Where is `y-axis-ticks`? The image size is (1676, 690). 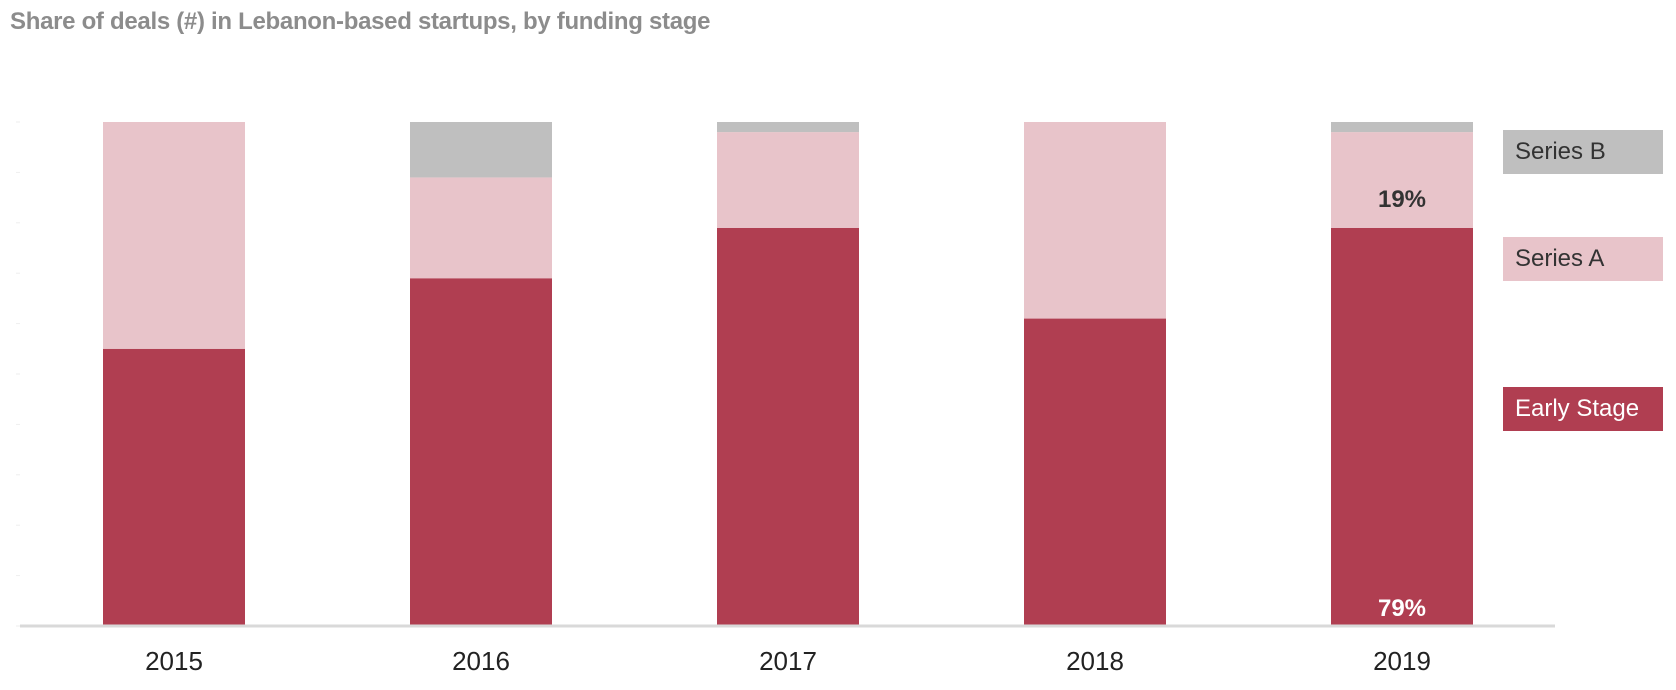
y-axis-ticks is located at coordinates (18, 374).